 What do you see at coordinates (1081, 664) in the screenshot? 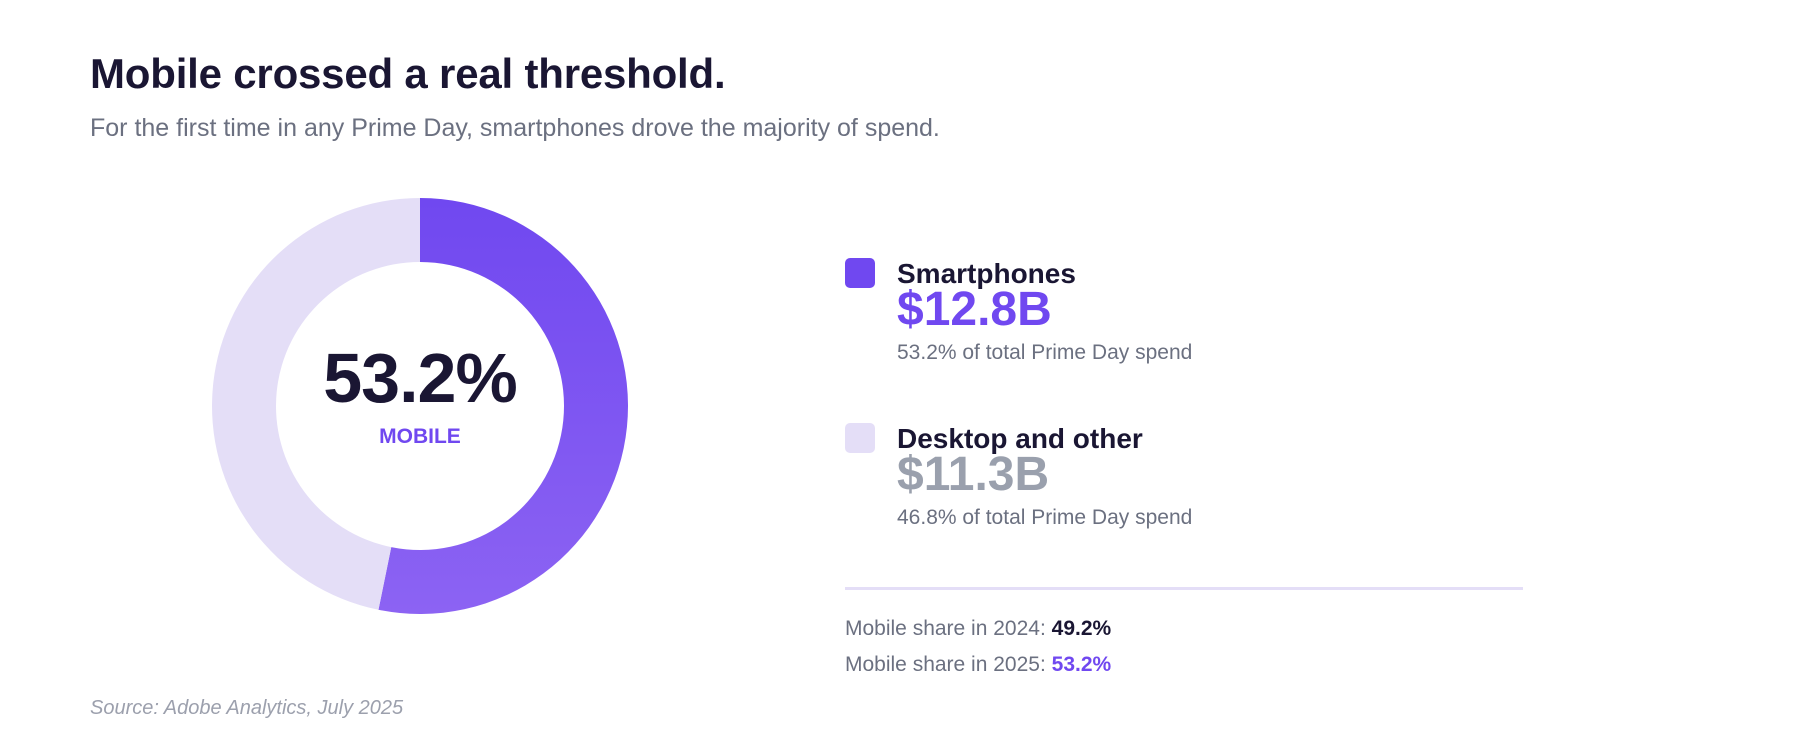
I see `share-value-2025: 53.2%` at bounding box center [1081, 664].